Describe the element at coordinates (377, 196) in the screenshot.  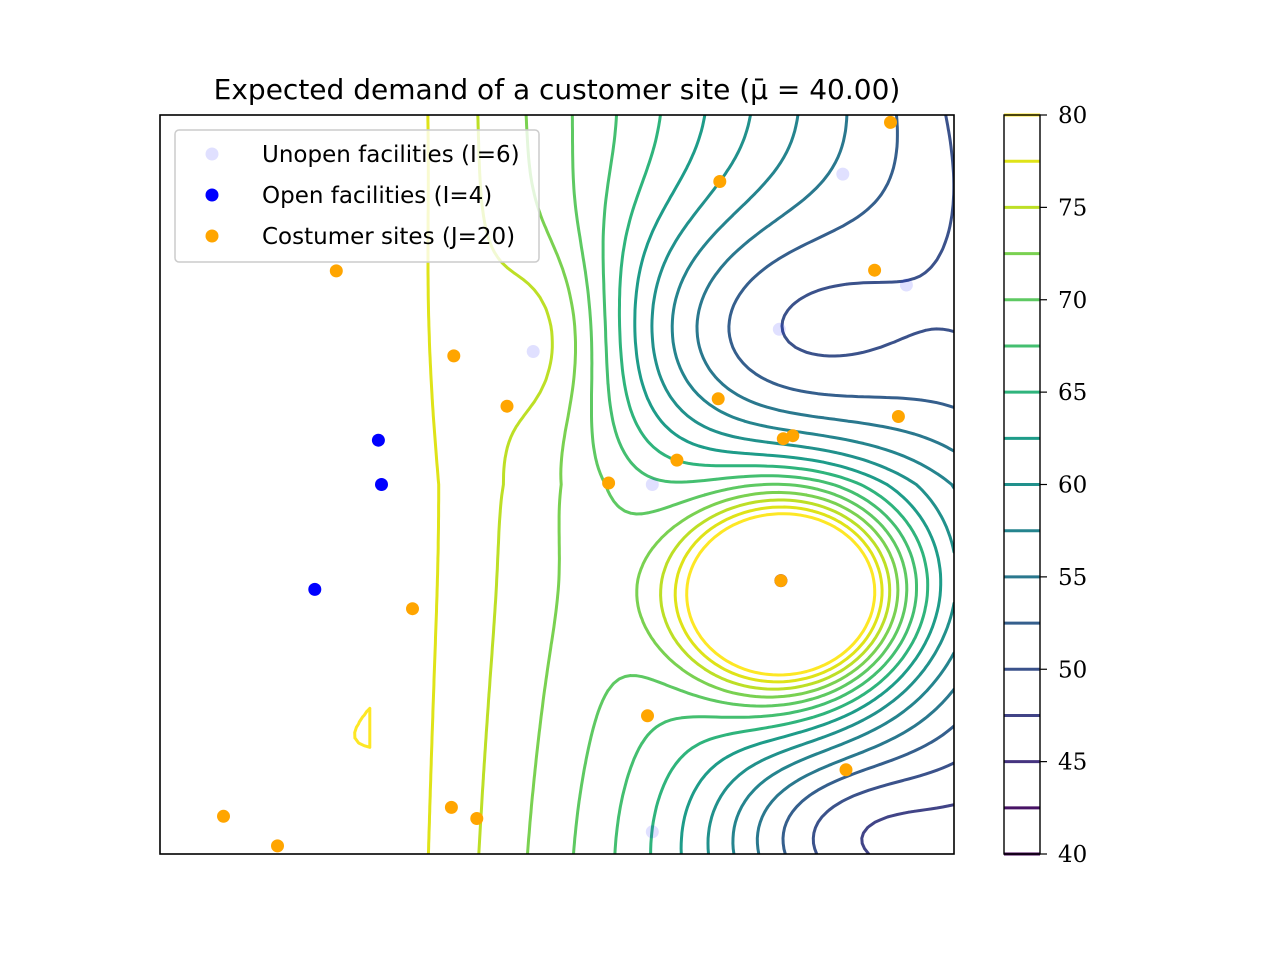
I see `legend-label-1: Open facilities (I=4)` at that location.